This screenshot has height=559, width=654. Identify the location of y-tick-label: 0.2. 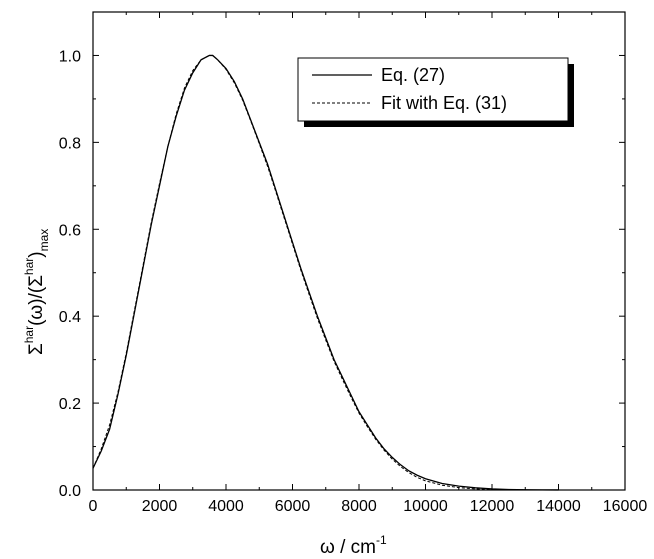
(70, 404).